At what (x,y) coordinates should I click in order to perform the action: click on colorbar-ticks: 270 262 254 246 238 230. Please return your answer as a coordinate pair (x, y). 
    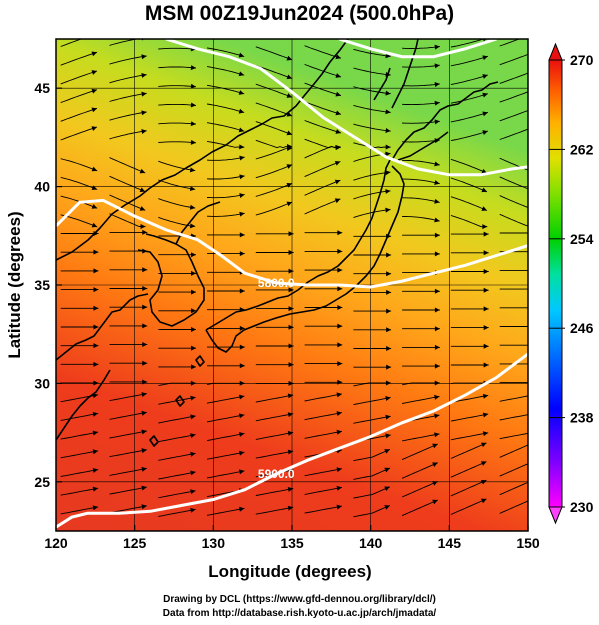
    Looking at the image, I should click on (571, 283).